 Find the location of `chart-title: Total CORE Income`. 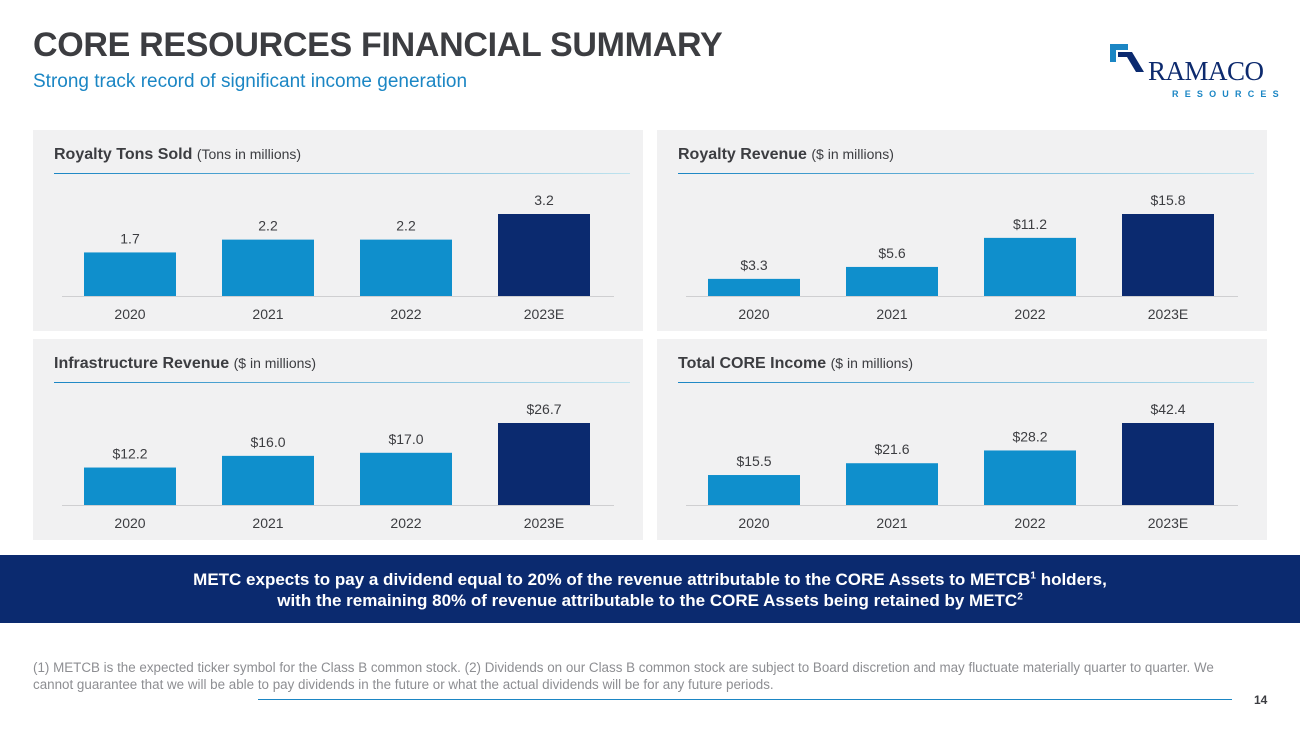

chart-title: Total CORE Income is located at coordinates (752, 363).